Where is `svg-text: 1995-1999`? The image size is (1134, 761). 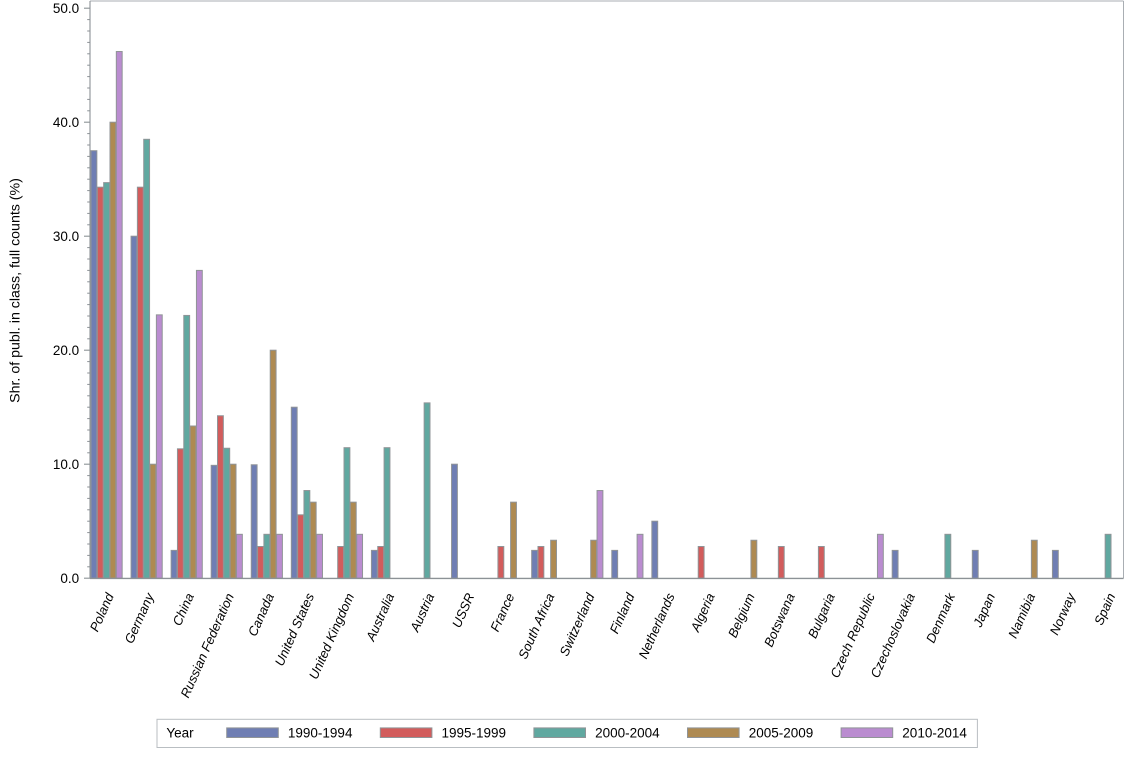
svg-text: 1995-1999 is located at coordinates (474, 732).